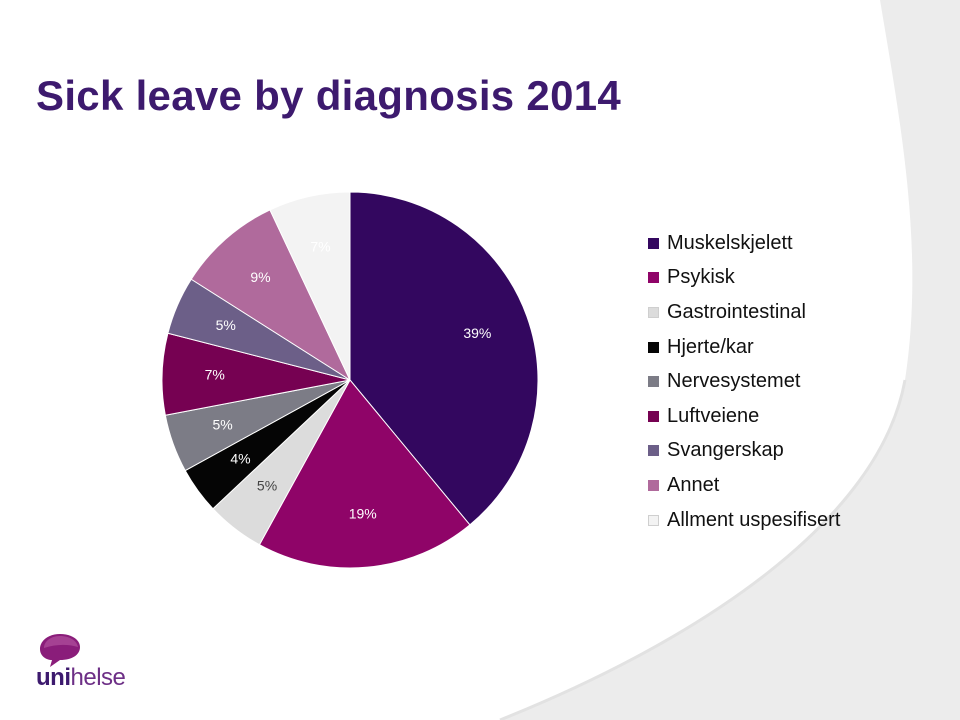 Image resolution: width=960 pixels, height=720 pixels. What do you see at coordinates (223, 425) in the screenshot?
I see `data-label-nervesystemet: 5%` at bounding box center [223, 425].